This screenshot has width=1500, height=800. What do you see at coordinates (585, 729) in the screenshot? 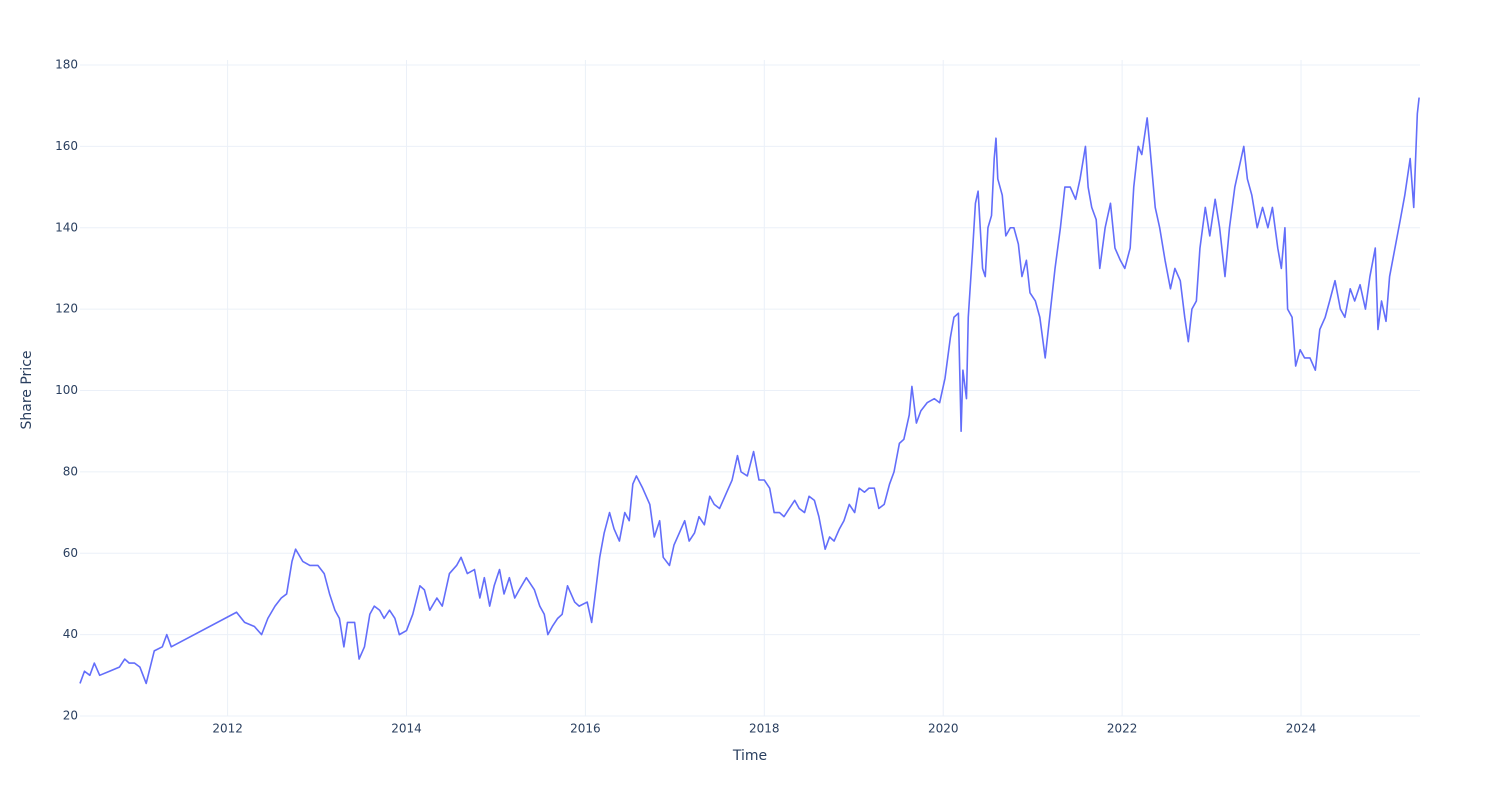
I see `x-tick-label: 2016` at bounding box center [585, 729].